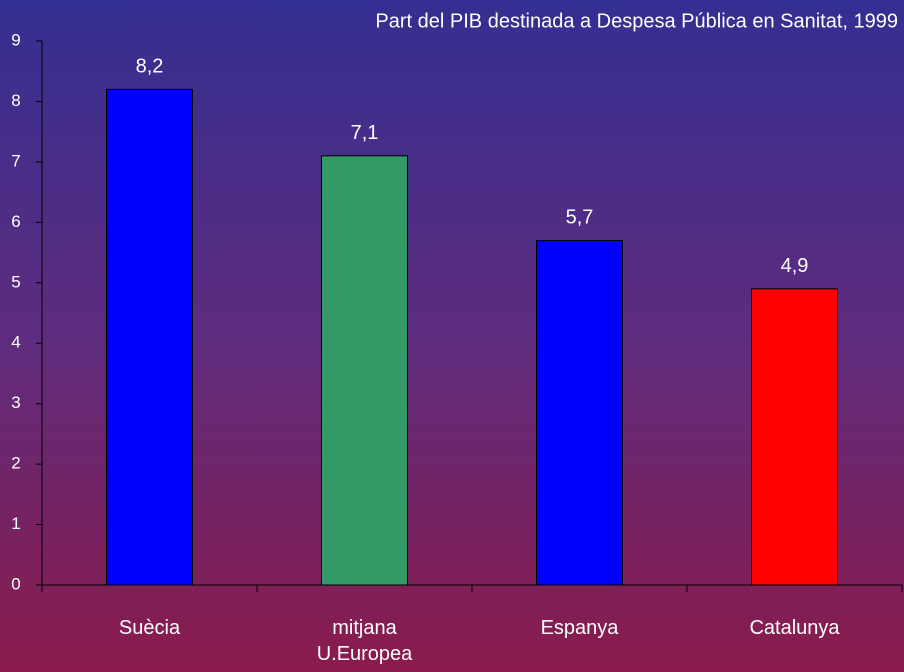  I want to click on y-tick-label: 5, so click(15, 281).